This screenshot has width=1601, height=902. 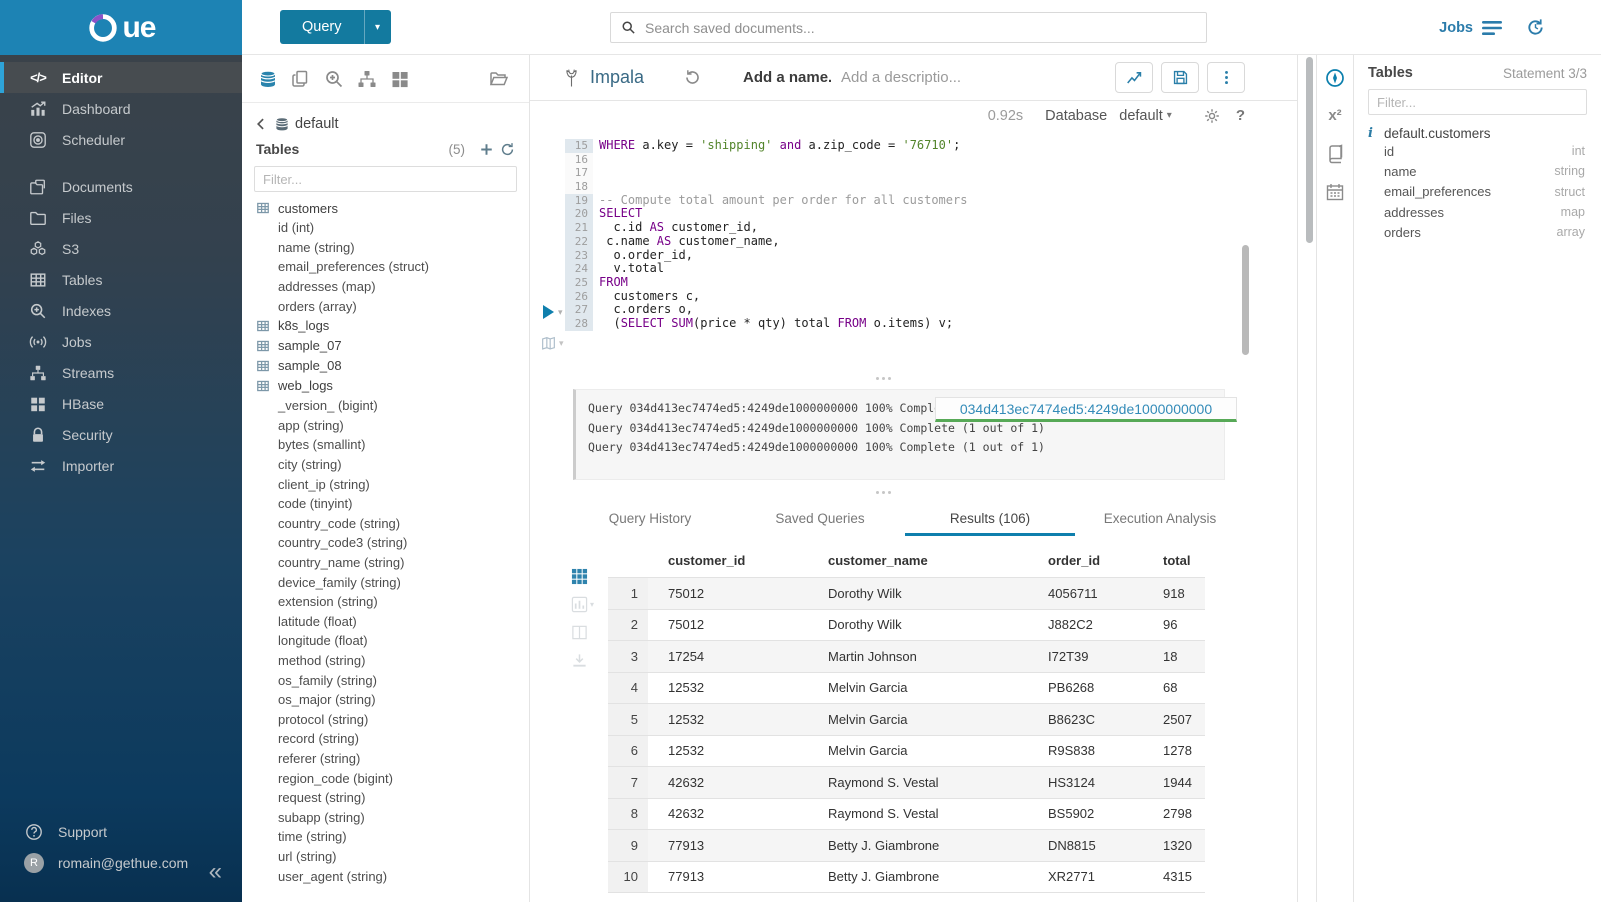 I want to click on log-resize-grip, so click(x=883, y=378).